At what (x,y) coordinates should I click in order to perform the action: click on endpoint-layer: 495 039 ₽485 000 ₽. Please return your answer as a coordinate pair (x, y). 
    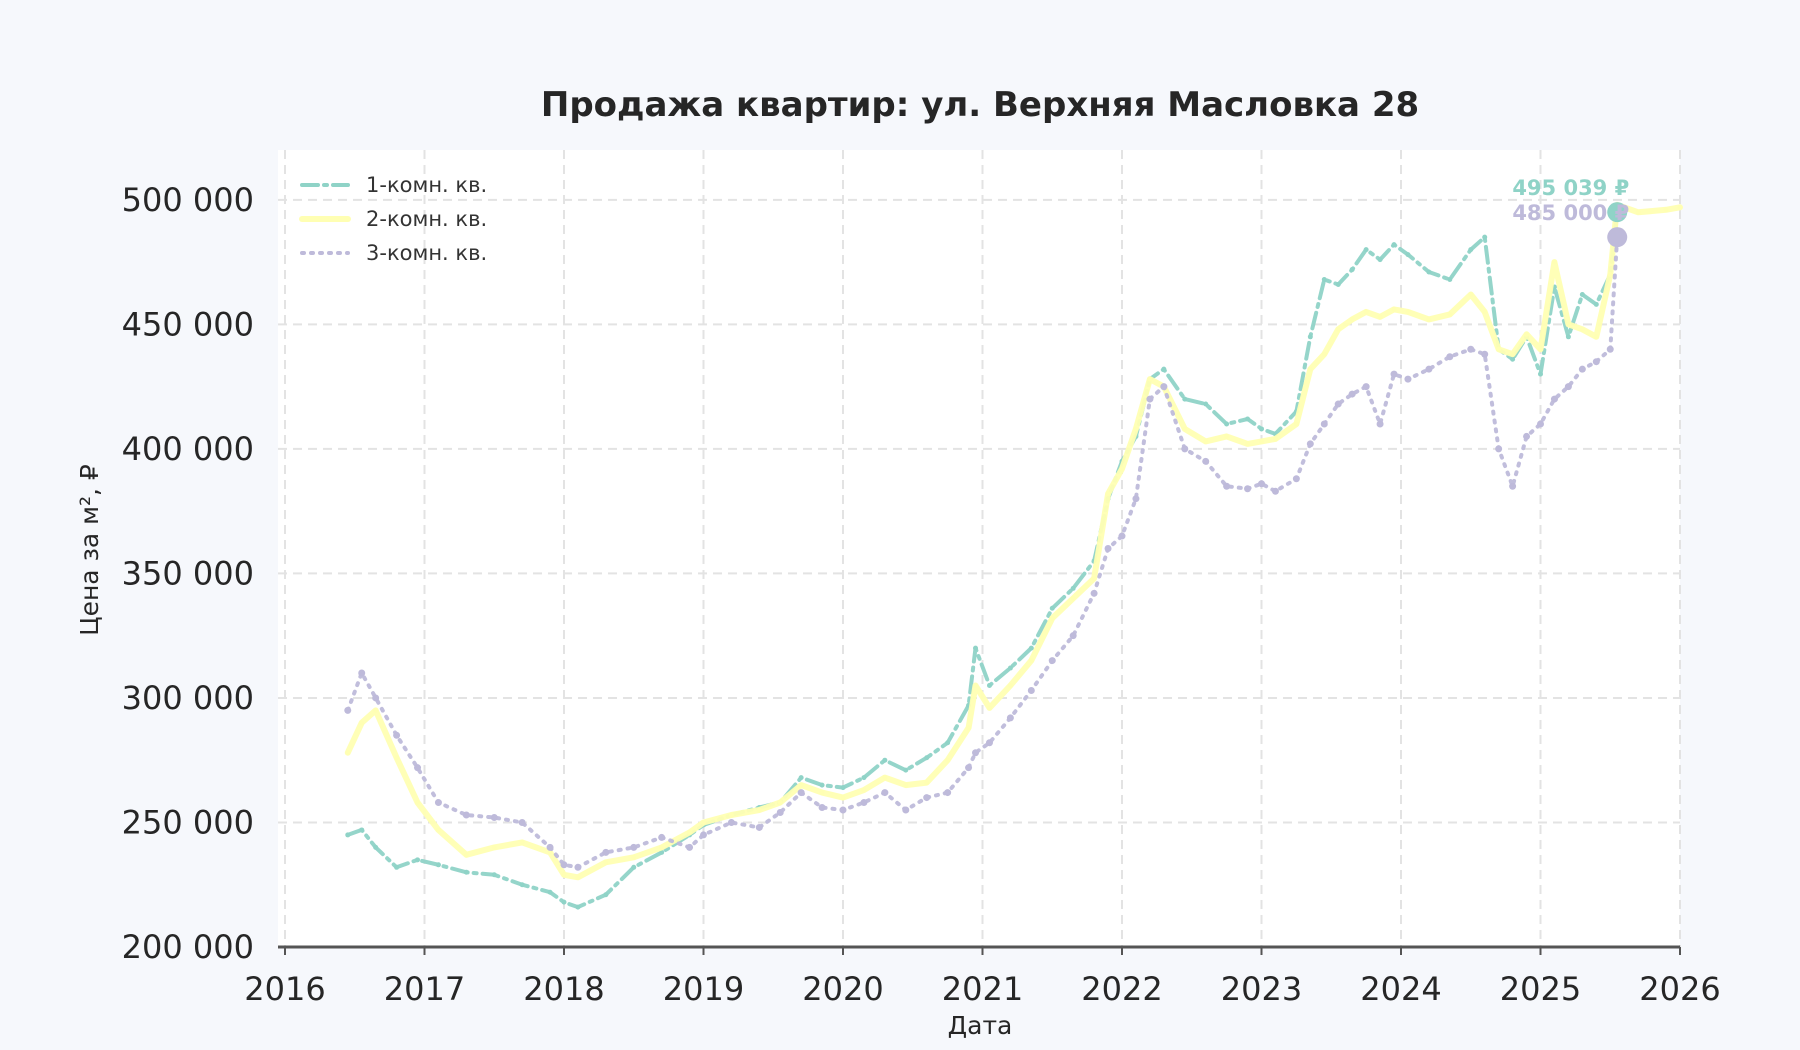
    Looking at the image, I should click on (1570, 212).